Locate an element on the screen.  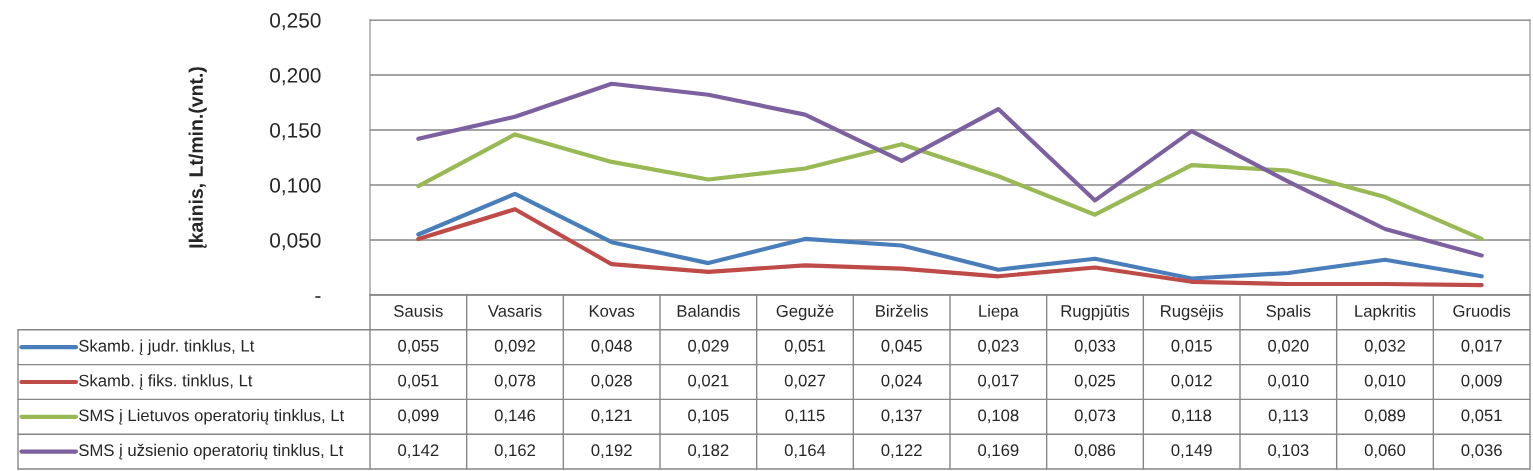
legend-label: SMS į Lietuvos operatorių tinklus, Lt is located at coordinates (212, 417).